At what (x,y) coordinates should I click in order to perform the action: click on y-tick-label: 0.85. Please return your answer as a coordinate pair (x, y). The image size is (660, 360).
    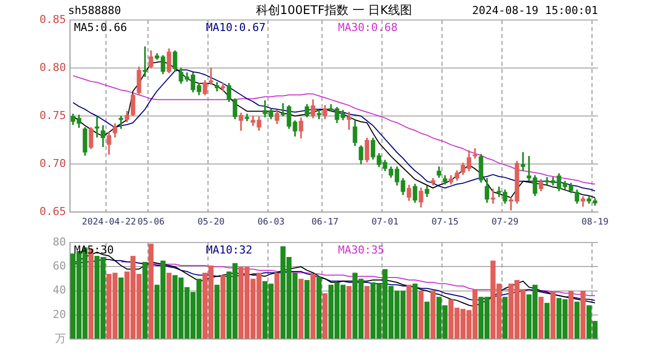
    Looking at the image, I should click on (53, 19).